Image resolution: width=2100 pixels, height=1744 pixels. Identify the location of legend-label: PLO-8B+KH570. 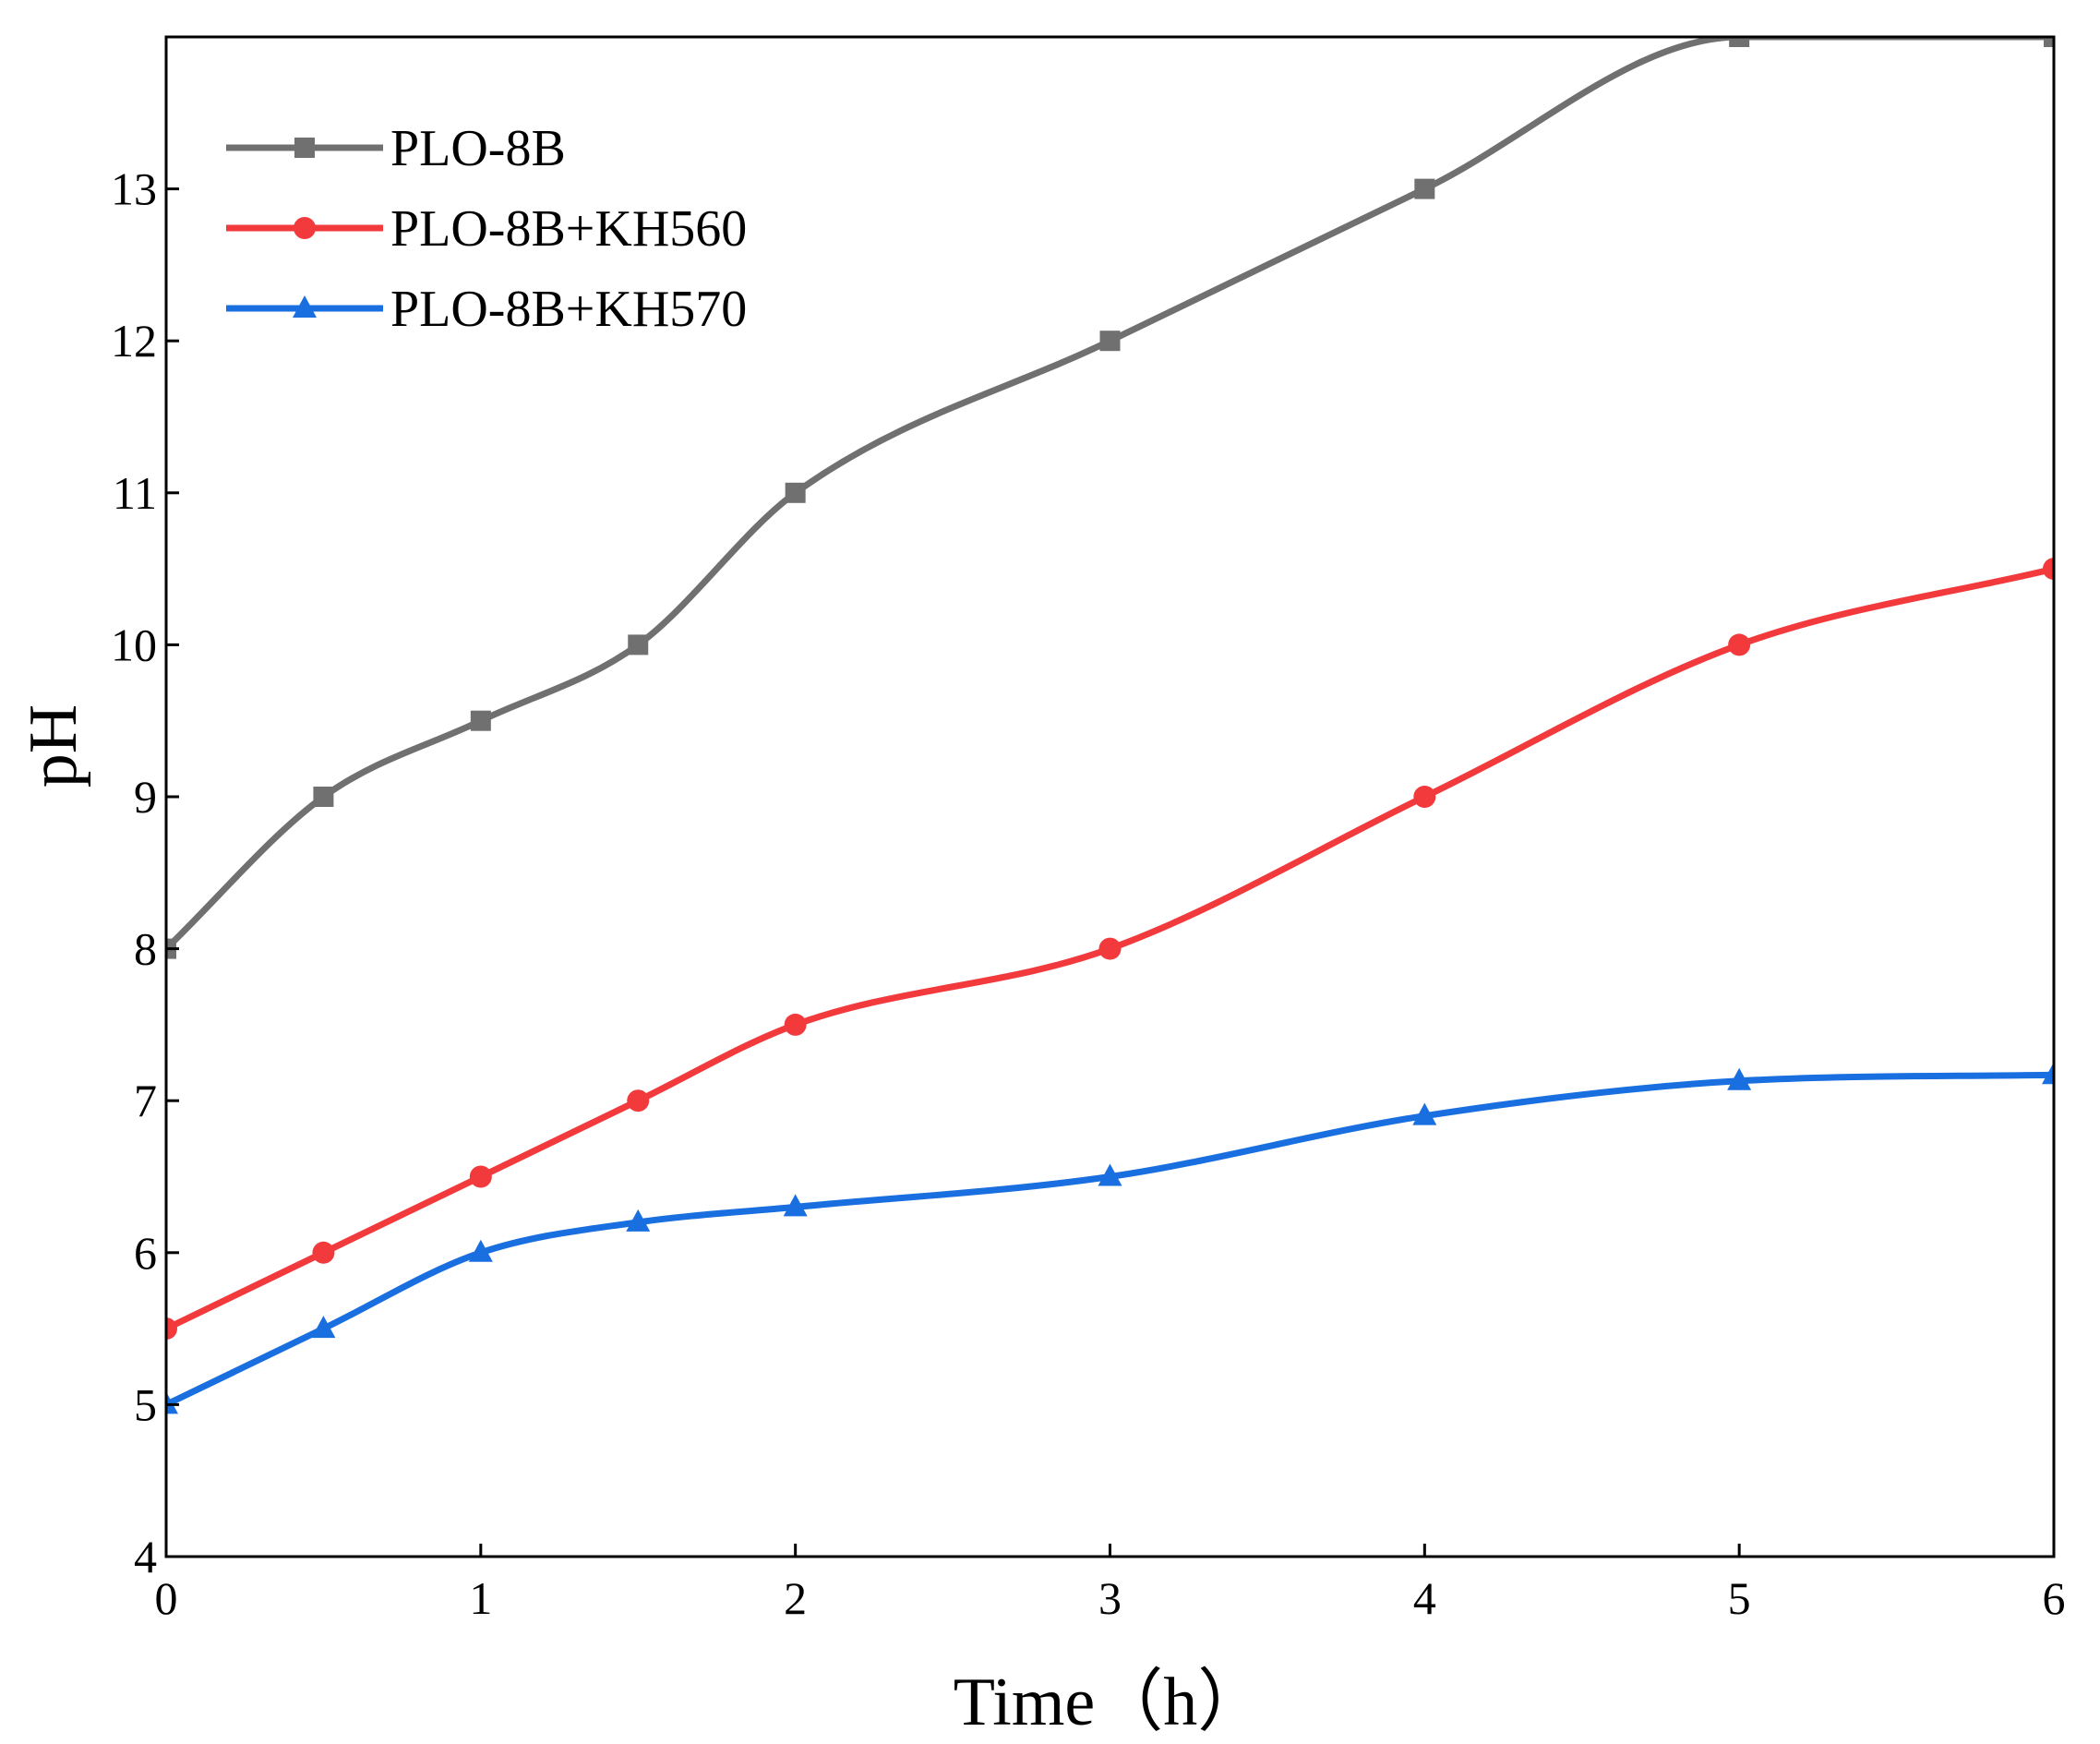
(568, 309).